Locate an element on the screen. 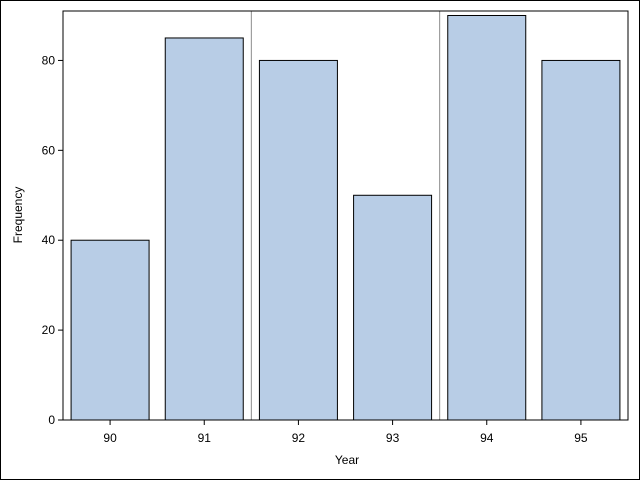 This screenshot has width=640, height=485. x-tick-label-95: 95 is located at coordinates (581, 438).